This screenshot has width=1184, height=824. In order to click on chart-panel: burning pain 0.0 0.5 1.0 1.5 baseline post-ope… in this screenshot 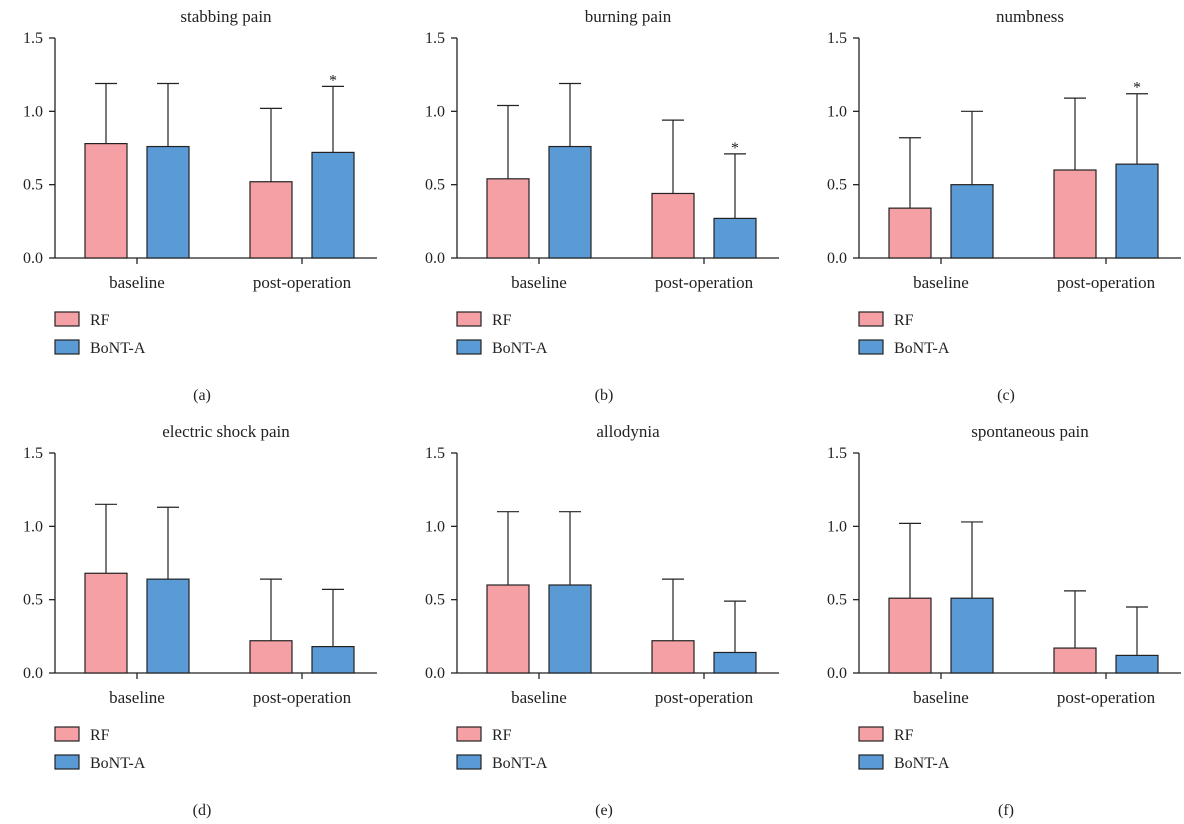, I will do `click(602, 205)`.